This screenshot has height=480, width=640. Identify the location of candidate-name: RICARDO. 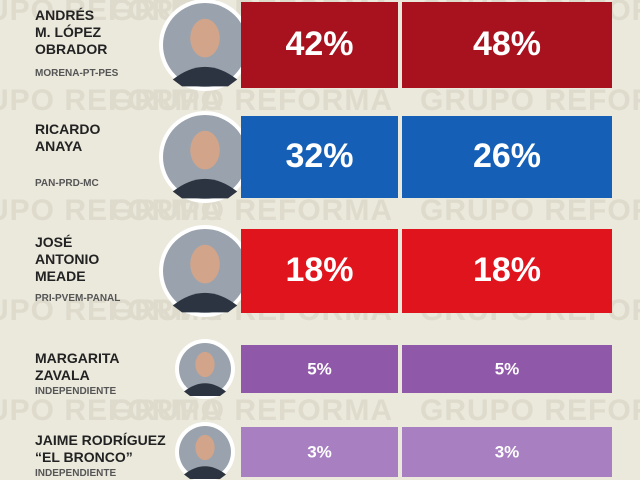
(67, 129).